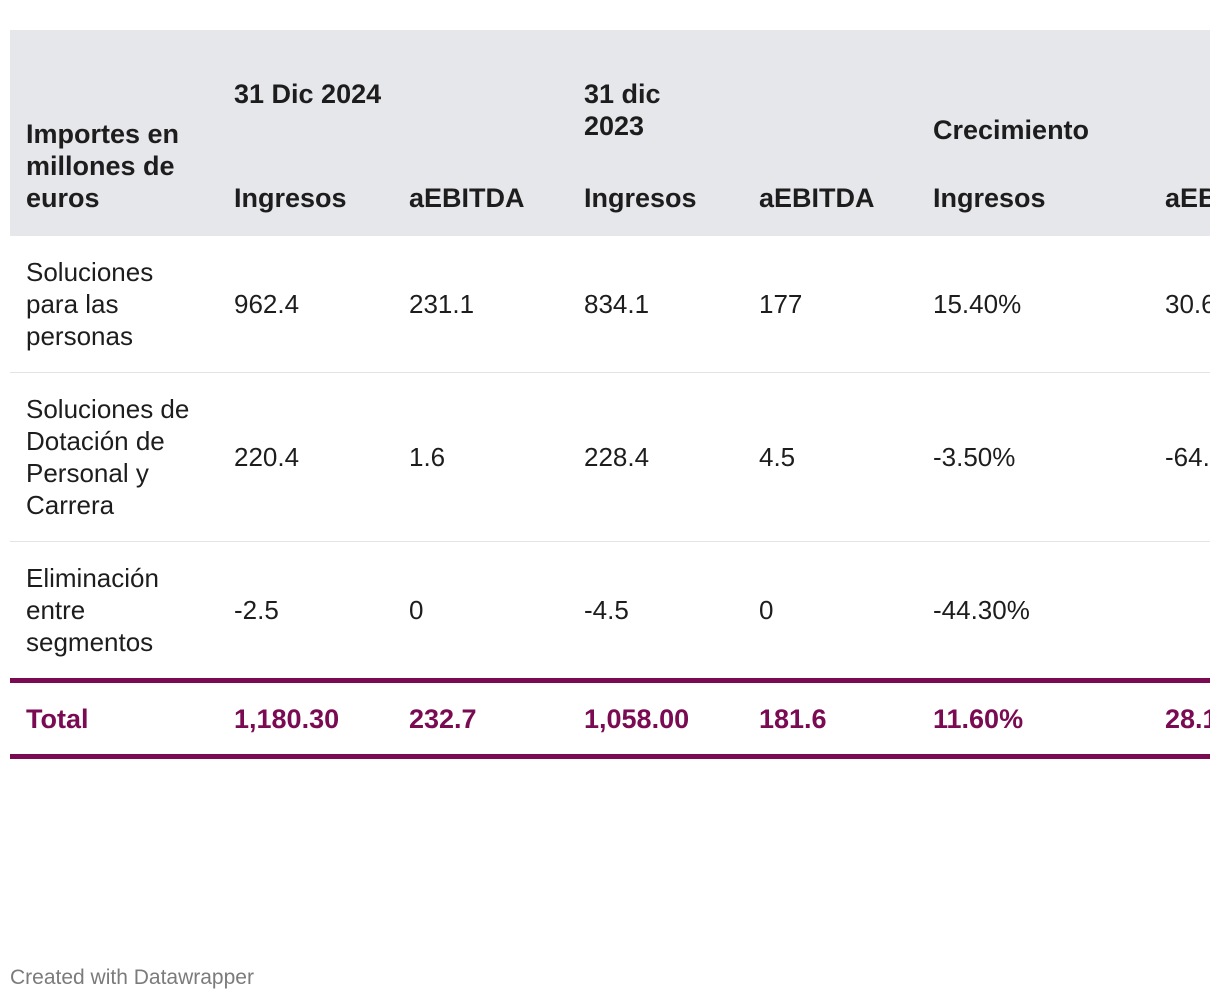 The width and height of the screenshot is (1220, 1004). What do you see at coordinates (1179, 611) in the screenshot?
I see `table-cell` at bounding box center [1179, 611].